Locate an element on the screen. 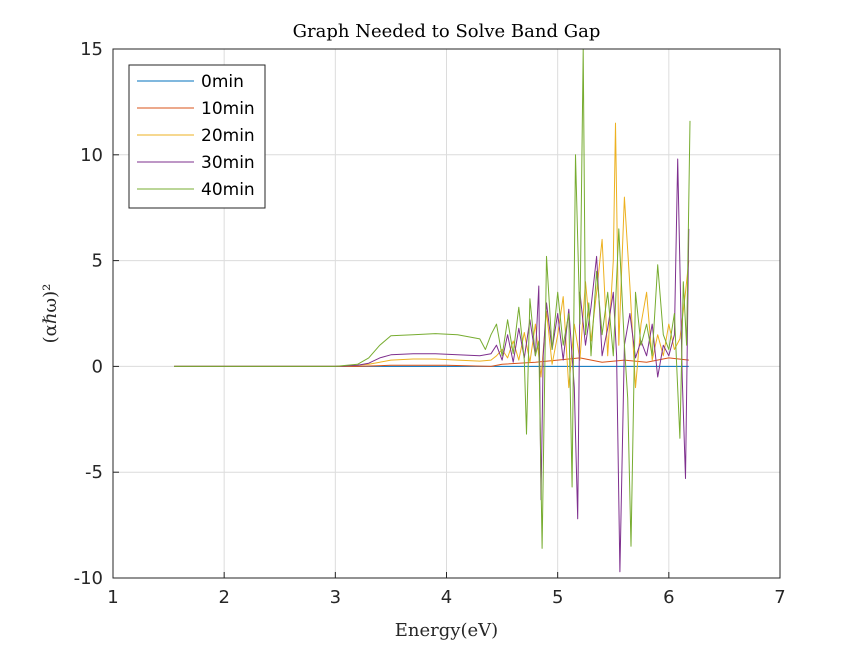 This screenshot has width=863, height=650. y-tick-label: 10 is located at coordinates (91, 155).